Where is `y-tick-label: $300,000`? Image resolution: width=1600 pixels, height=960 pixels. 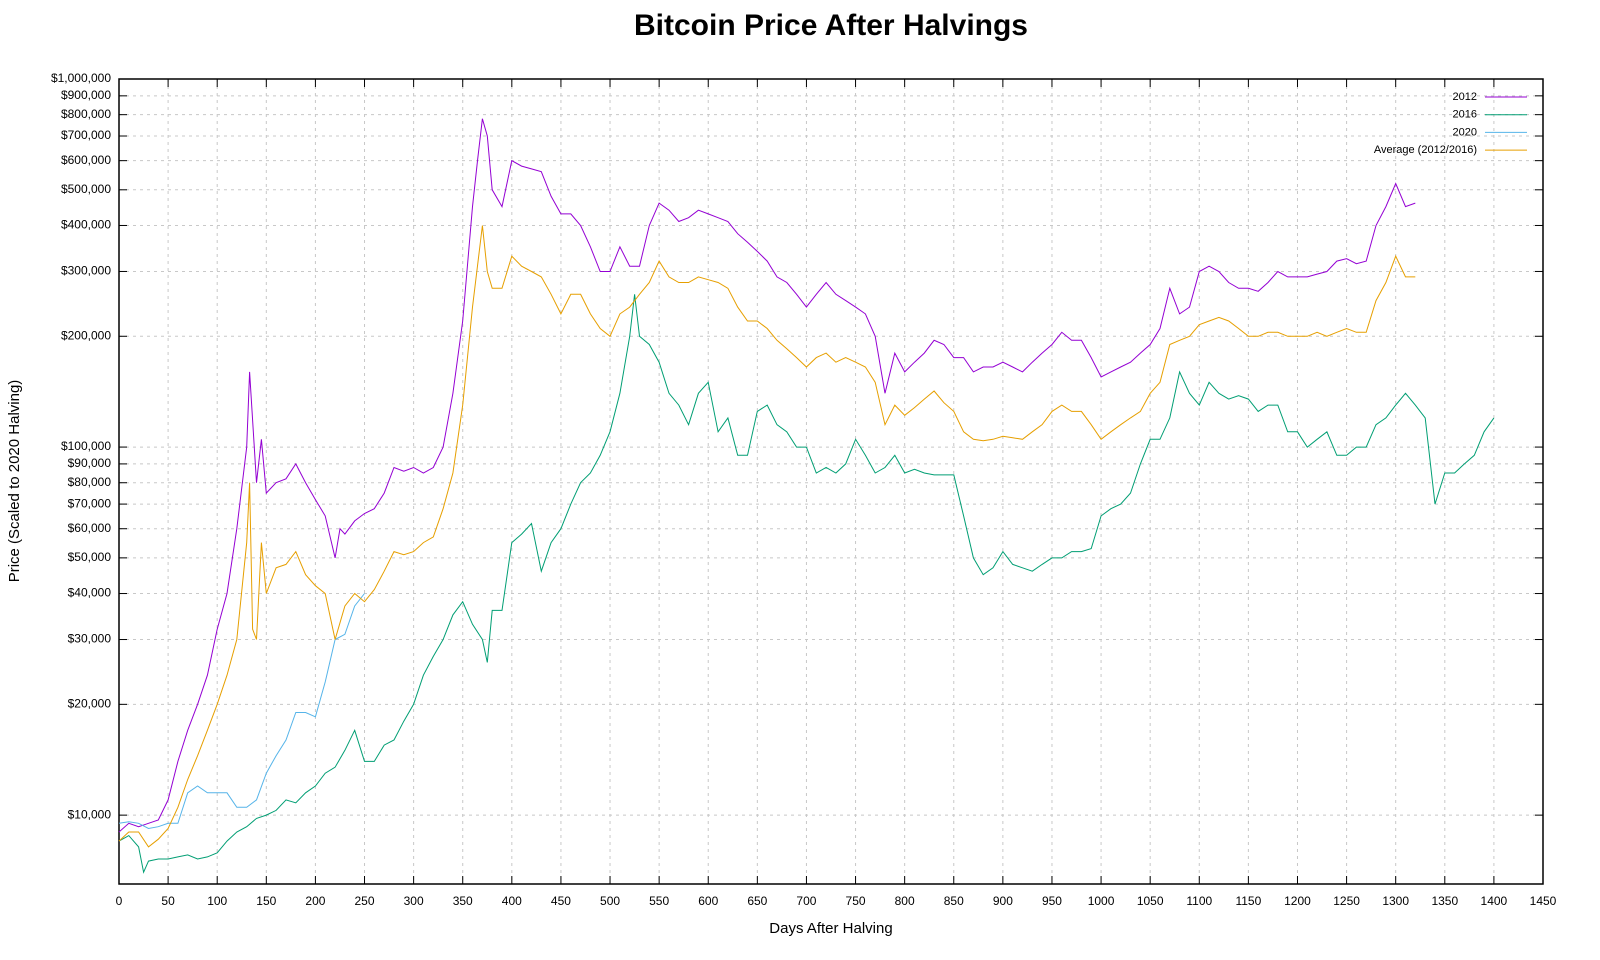
y-tick-label: $300,000 is located at coordinates (86, 271).